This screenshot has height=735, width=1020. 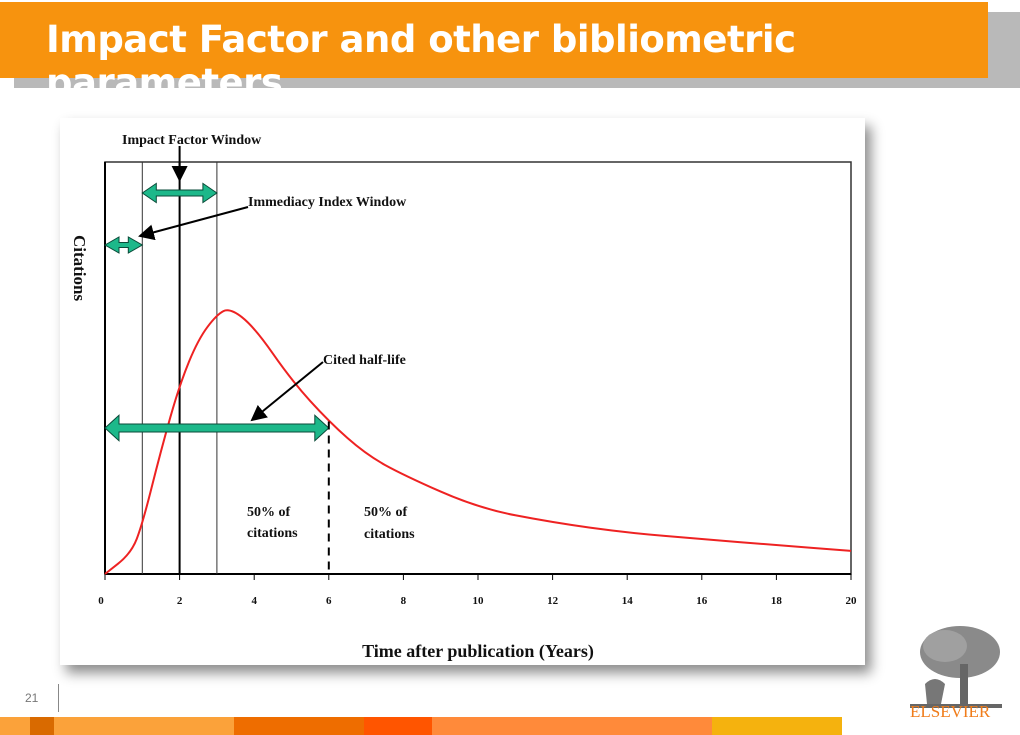 What do you see at coordinates (32, 698) in the screenshot?
I see `page-number: 21` at bounding box center [32, 698].